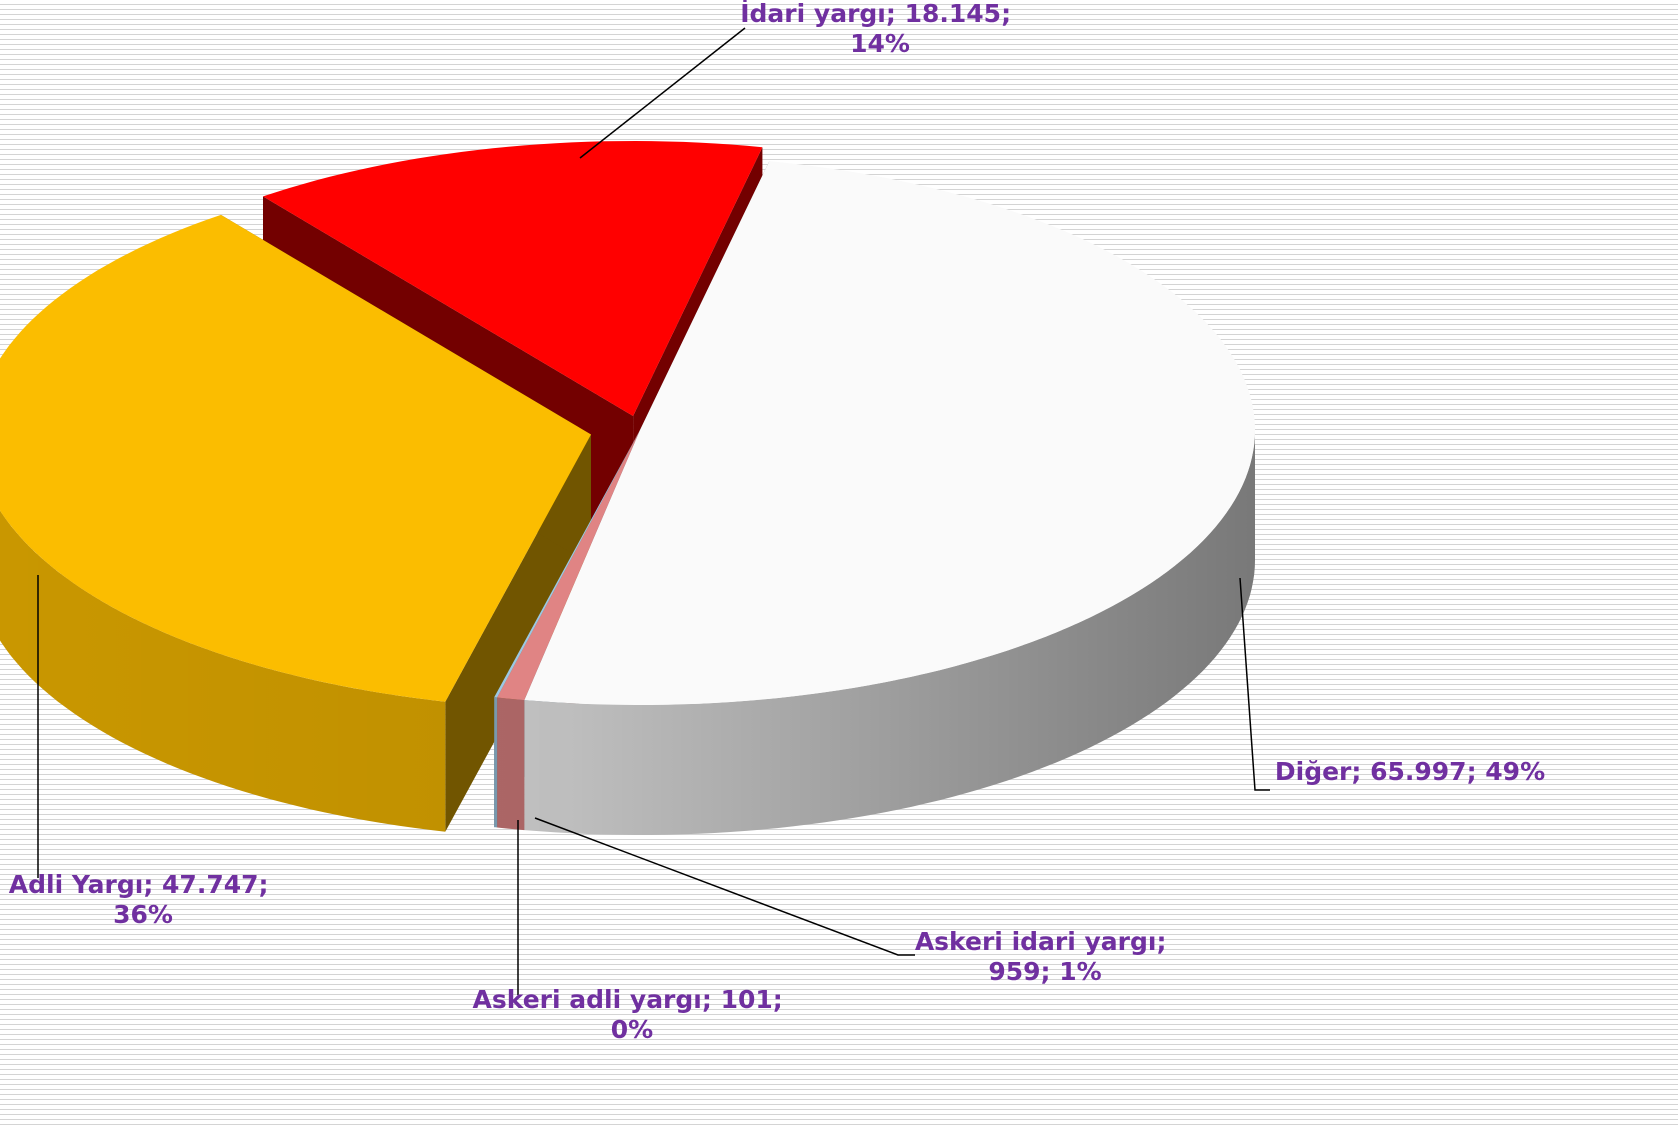 This screenshot has width=1678, height=1127. I want to click on data-label: Diğer; 65.997; 49%, so click(1410, 771).